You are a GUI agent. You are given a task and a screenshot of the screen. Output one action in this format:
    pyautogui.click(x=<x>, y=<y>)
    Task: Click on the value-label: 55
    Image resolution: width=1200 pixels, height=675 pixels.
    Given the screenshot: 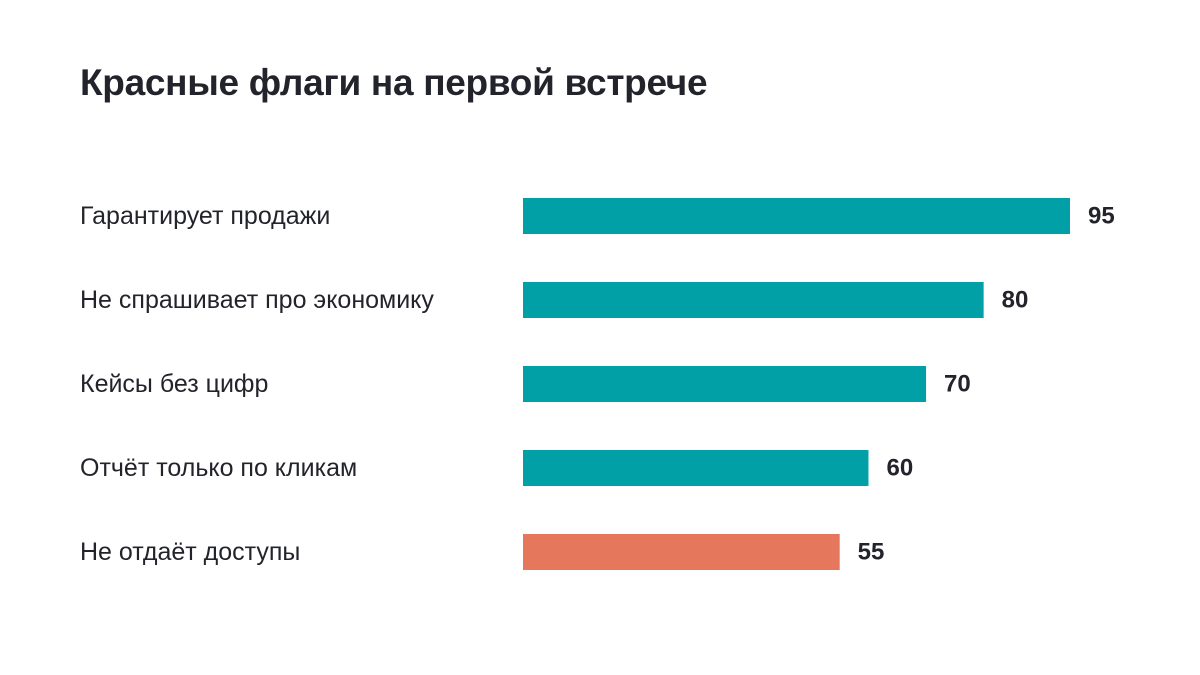 What is the action you would take?
    pyautogui.click(x=871, y=552)
    